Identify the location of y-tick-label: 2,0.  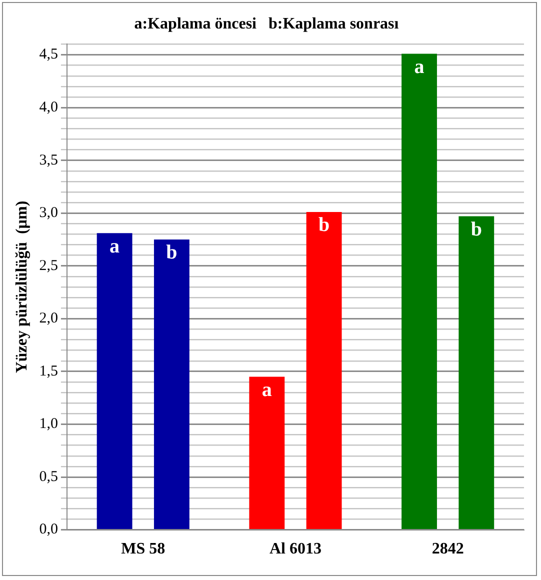
(48, 318).